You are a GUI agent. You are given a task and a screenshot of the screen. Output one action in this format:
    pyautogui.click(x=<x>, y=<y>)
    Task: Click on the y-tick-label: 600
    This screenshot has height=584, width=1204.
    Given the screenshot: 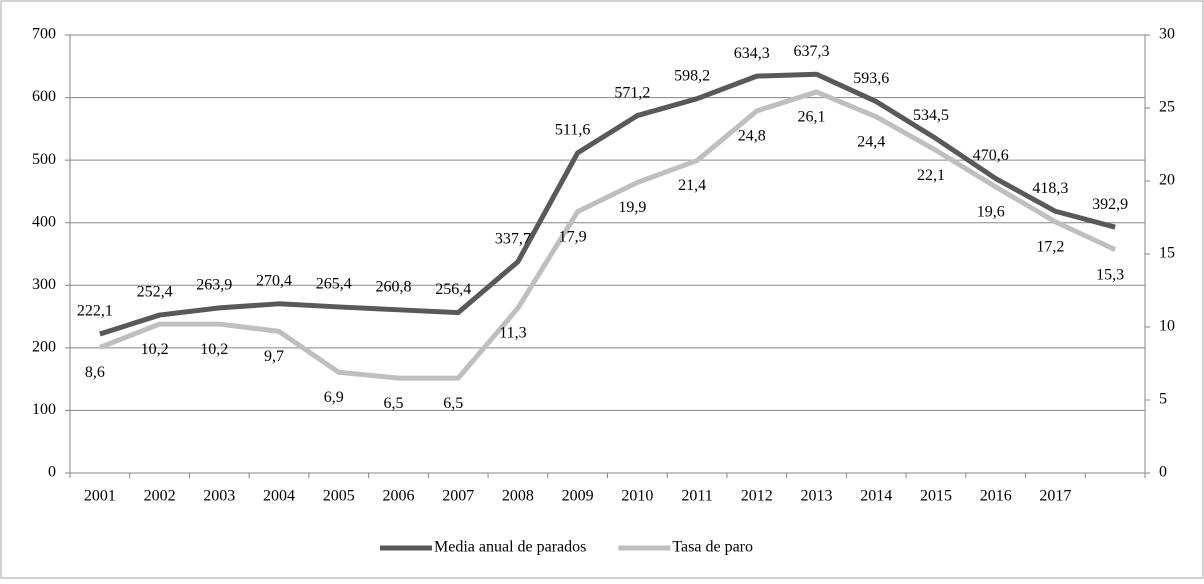 What is the action you would take?
    pyautogui.click(x=44, y=96)
    